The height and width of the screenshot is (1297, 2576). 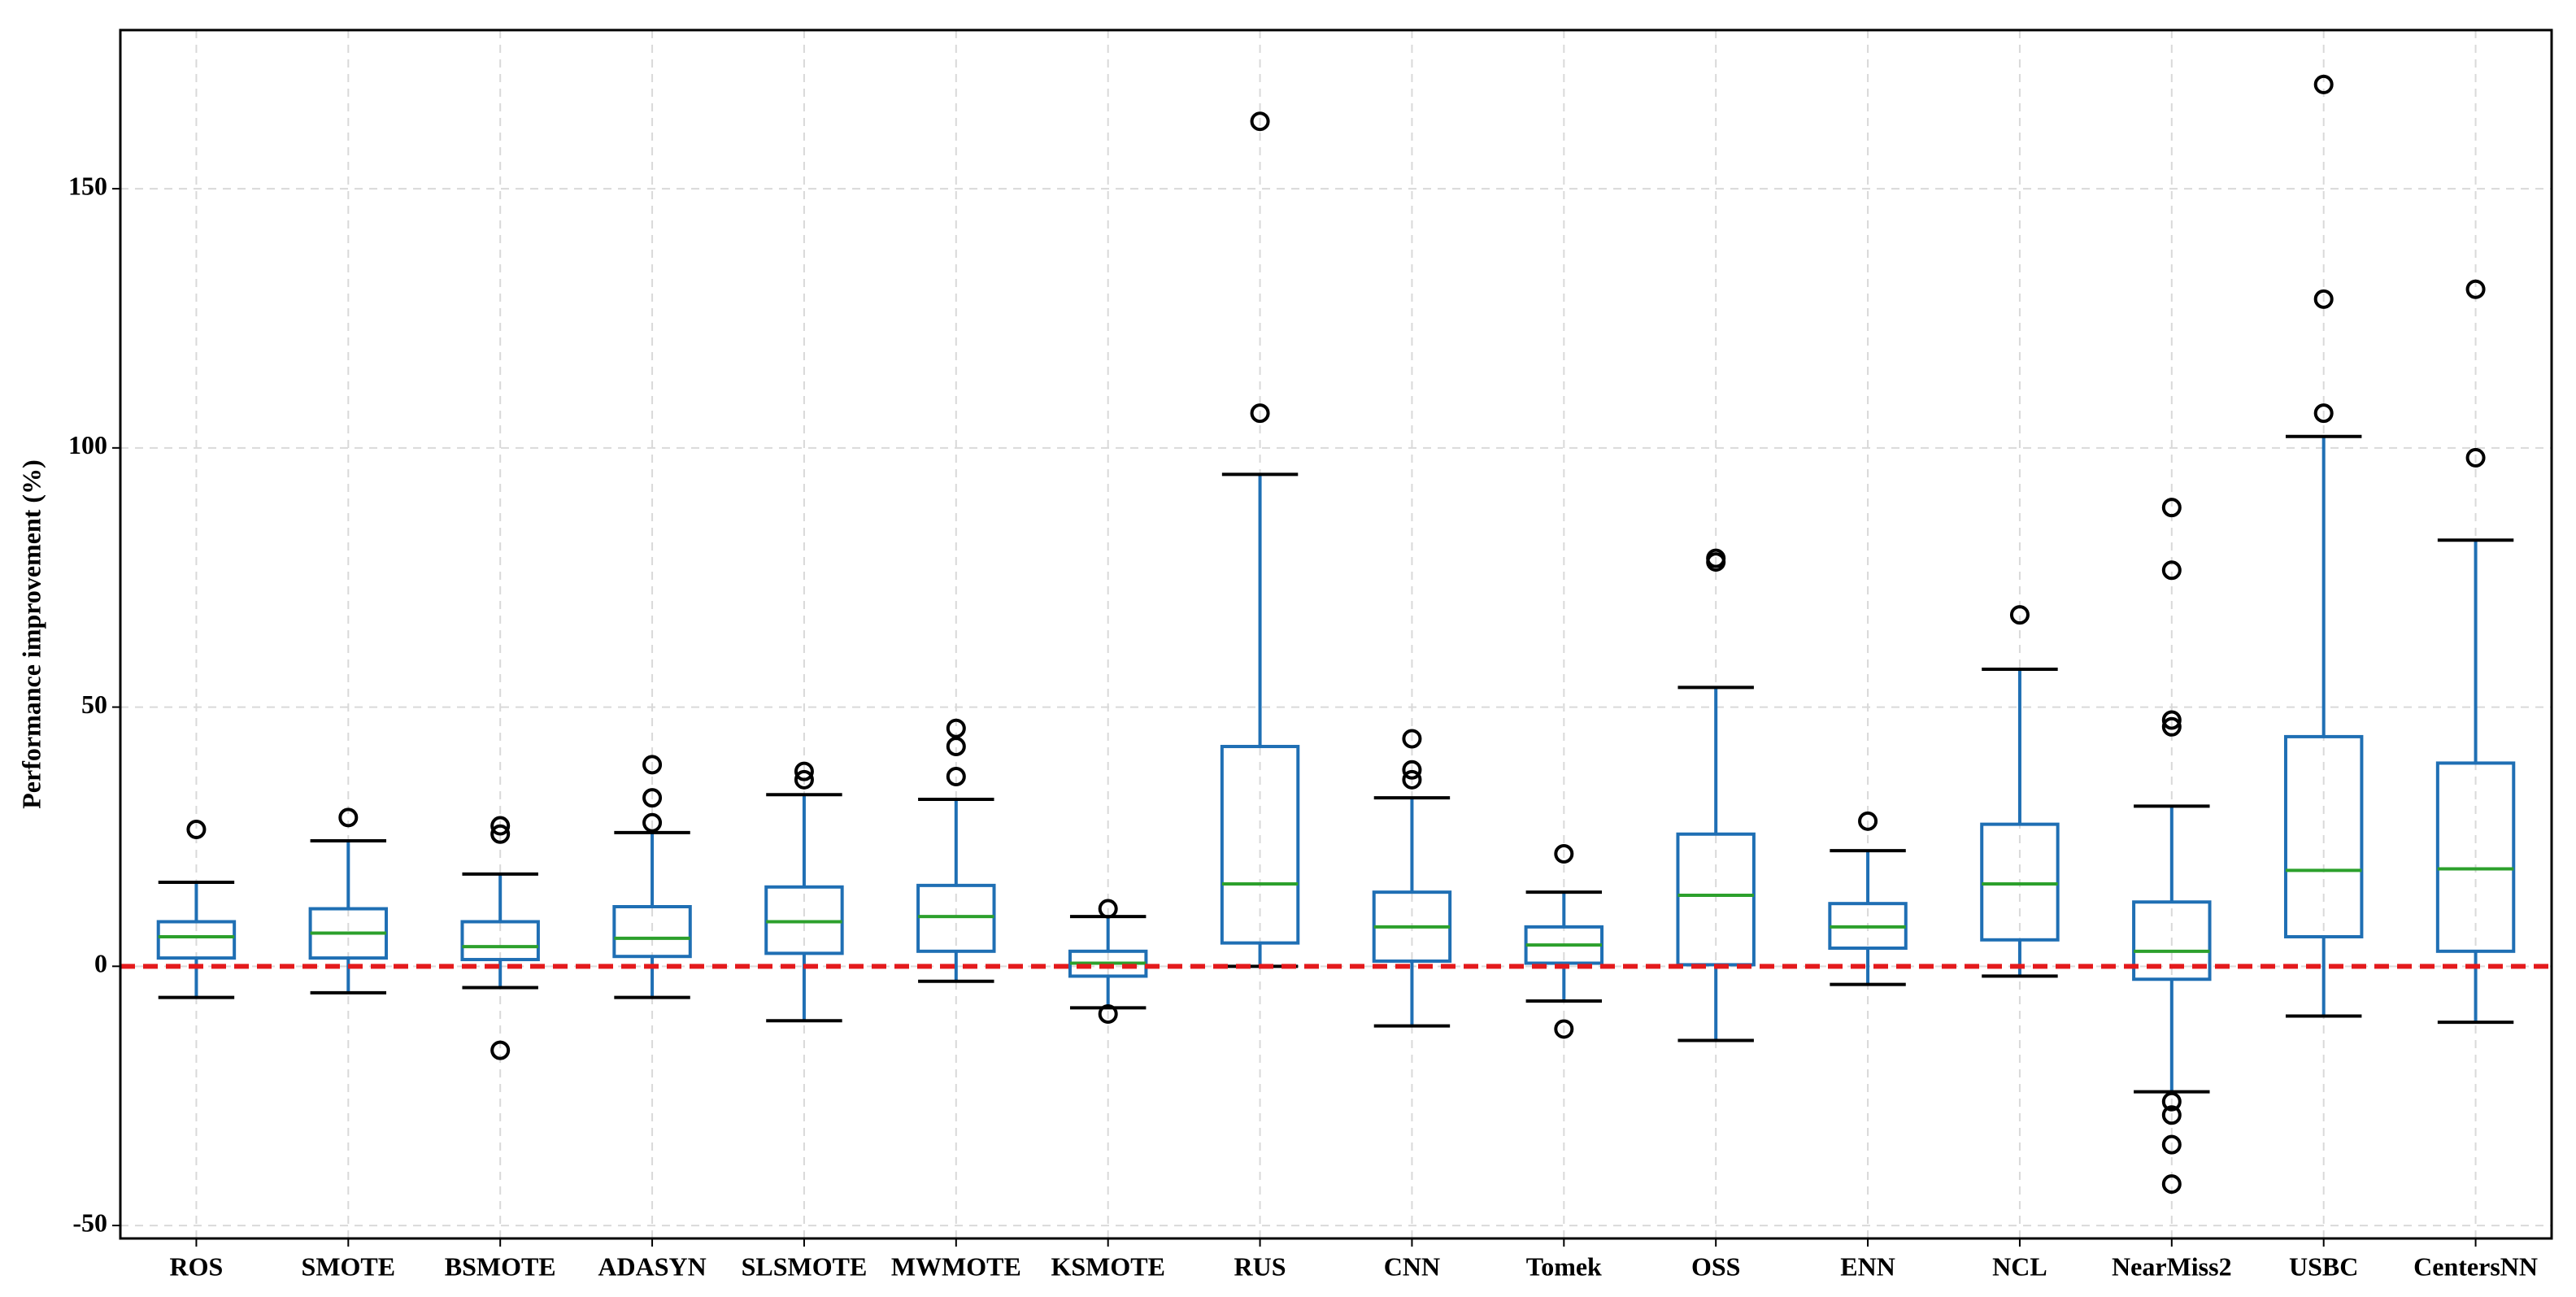 What do you see at coordinates (1412, 1266) in the screenshot?
I see `x-tick-label: CNN` at bounding box center [1412, 1266].